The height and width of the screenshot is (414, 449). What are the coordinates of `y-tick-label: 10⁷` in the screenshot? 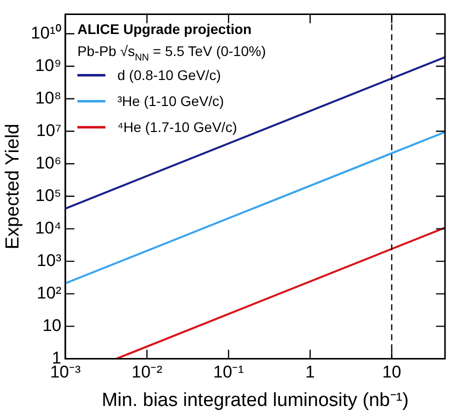 It's located at (49, 130).